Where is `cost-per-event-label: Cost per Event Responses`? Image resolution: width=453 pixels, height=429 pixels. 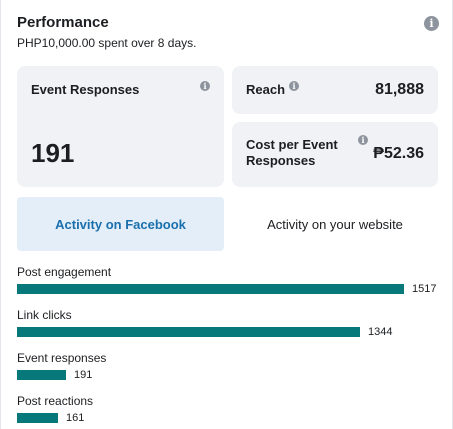 cost-per-event-label: Cost per Event Responses is located at coordinates (292, 152).